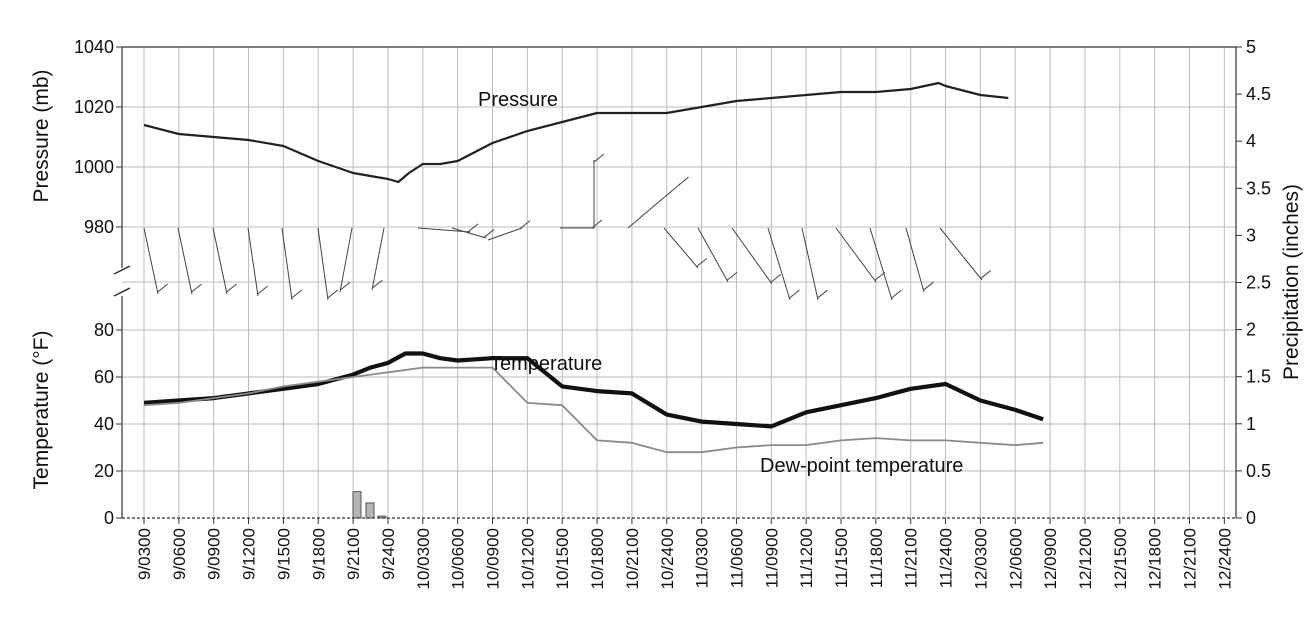  I want to click on dewpoint-series-label: Dew-point temperature, so click(861, 466).